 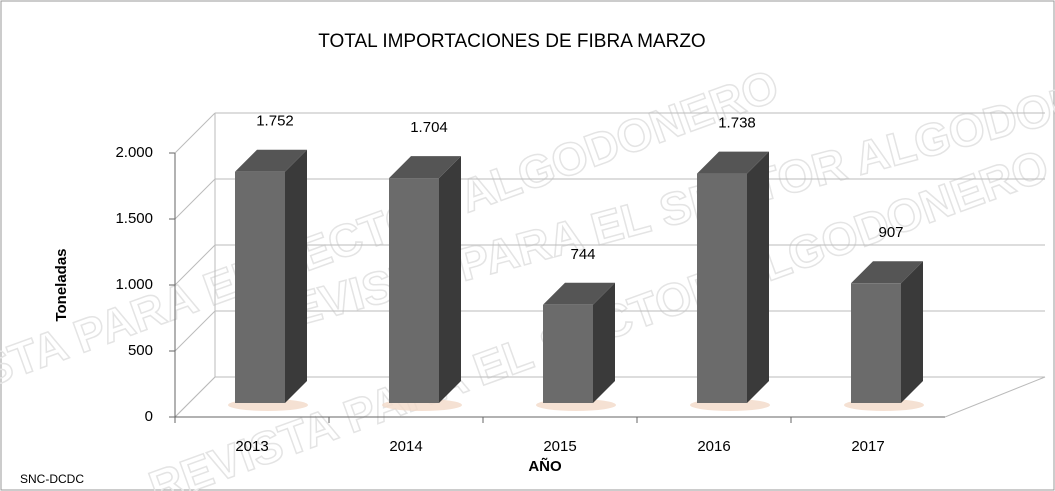 What do you see at coordinates (737, 123) in the screenshot?
I see `data-label: 1.738` at bounding box center [737, 123].